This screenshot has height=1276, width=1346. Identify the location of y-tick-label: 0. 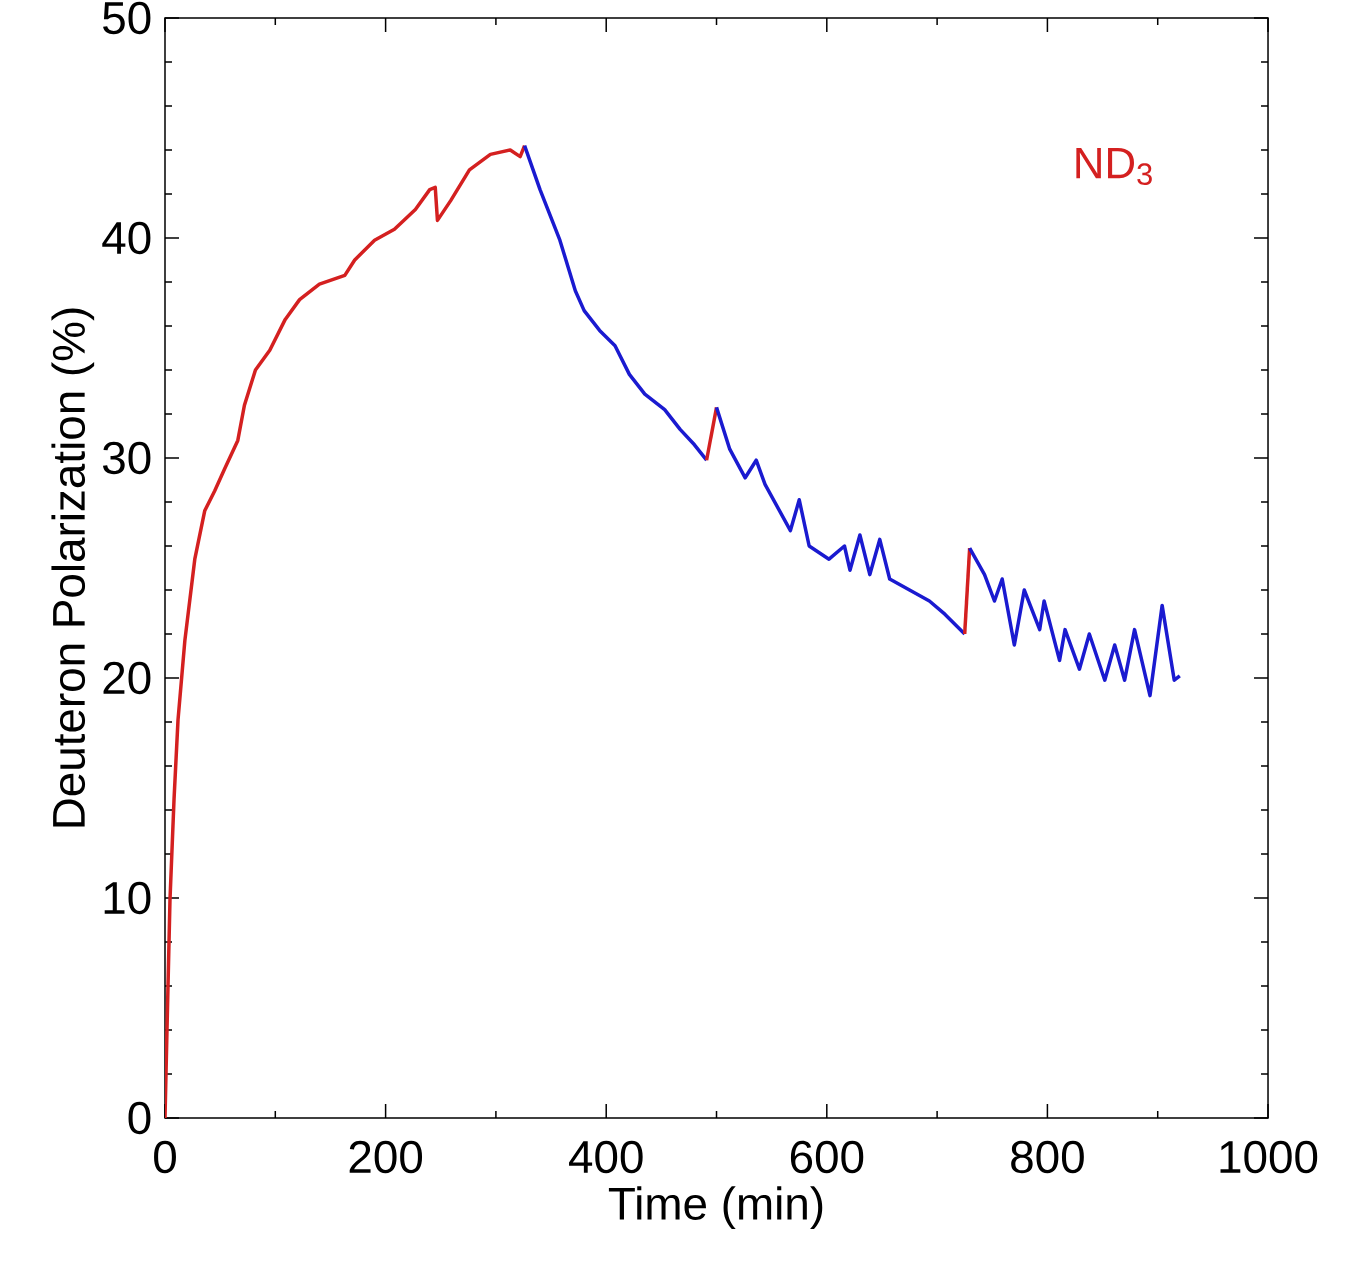
(139, 1118).